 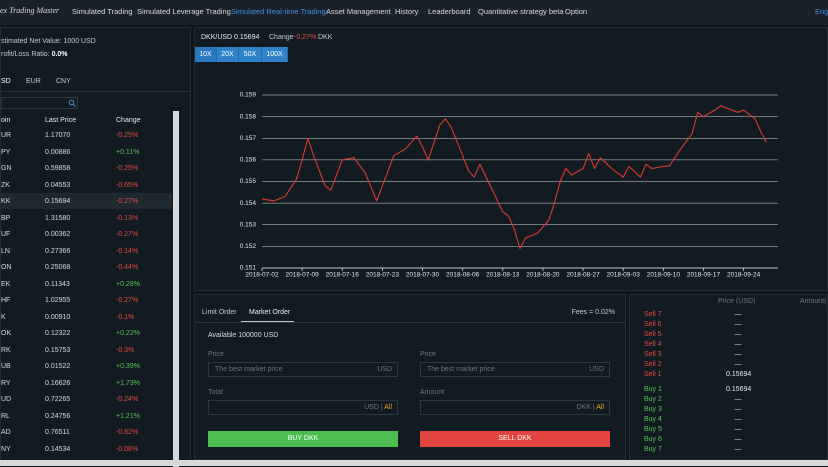 What do you see at coordinates (248, 95) in the screenshot?
I see `y-tick-label: 0.159` at bounding box center [248, 95].